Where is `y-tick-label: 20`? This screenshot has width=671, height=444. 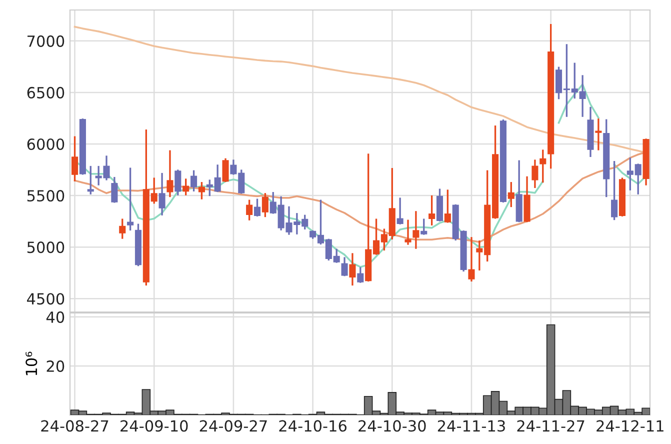
y-tick-label: 20 is located at coordinates (55, 366).